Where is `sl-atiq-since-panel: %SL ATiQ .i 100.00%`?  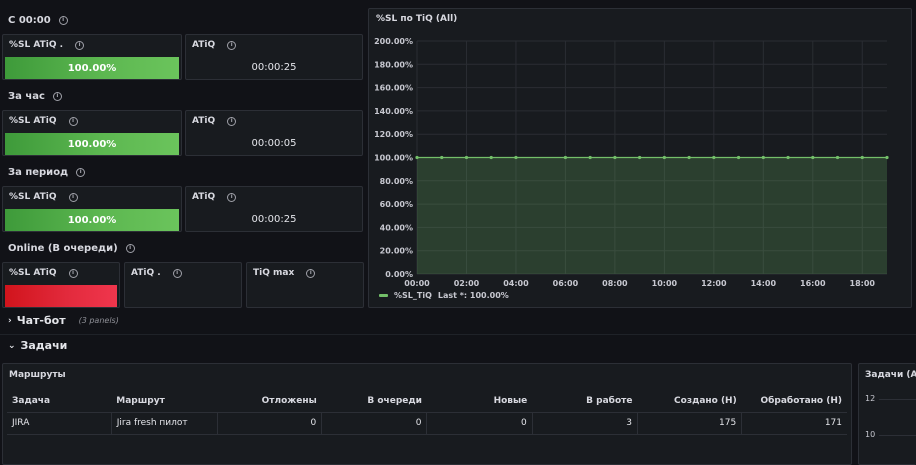 sl-atiq-since-panel: %SL ATiQ .i 100.00% is located at coordinates (92, 57).